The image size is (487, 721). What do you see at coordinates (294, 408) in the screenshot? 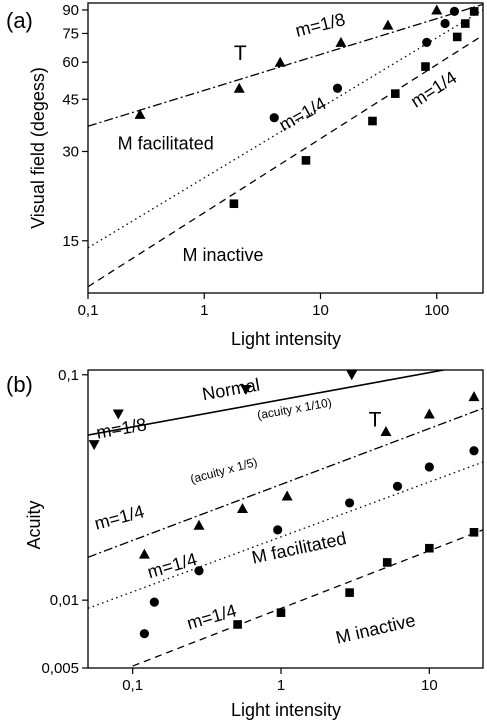
I see `curve-annotation: (acuity x 1/10)` at bounding box center [294, 408].